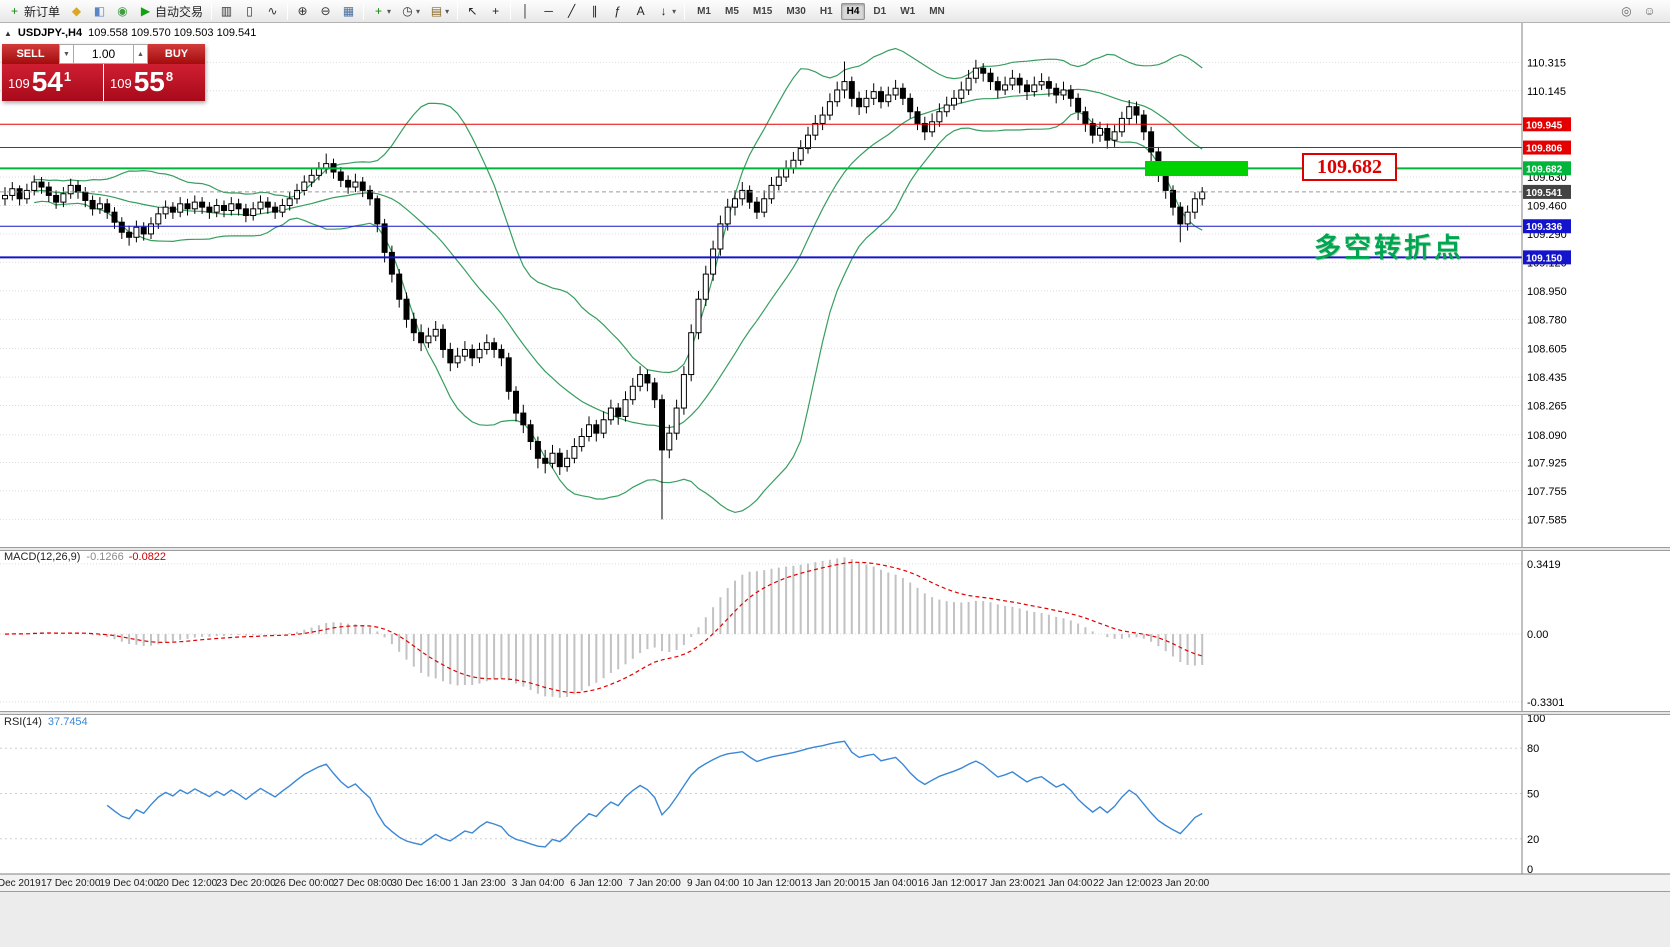 The image size is (1670, 947). What do you see at coordinates (1547, 292) in the screenshot?
I see `svg-text: 108.950` at bounding box center [1547, 292].